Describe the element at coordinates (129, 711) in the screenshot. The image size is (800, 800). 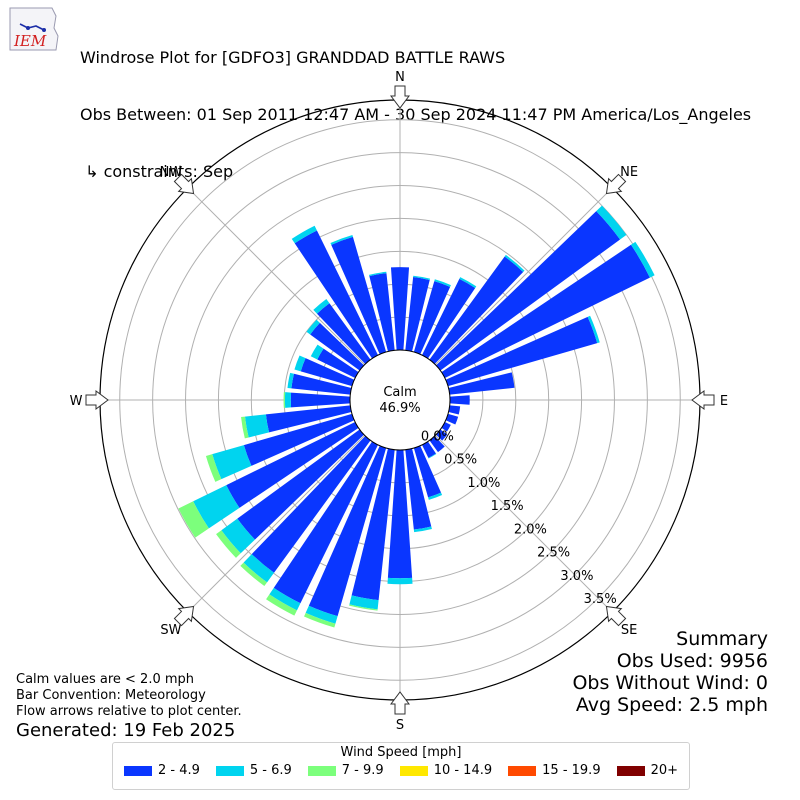
I see `flow-arrows-note: Flow arrows relative to plot center.` at that location.